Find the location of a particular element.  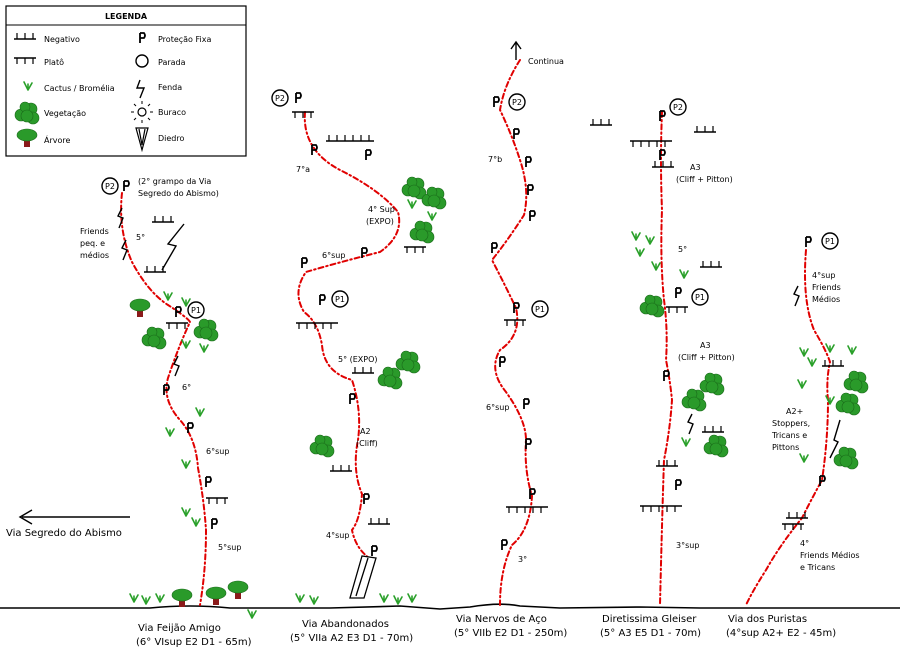

feijao-friends-line3: médios is located at coordinates (94, 255).